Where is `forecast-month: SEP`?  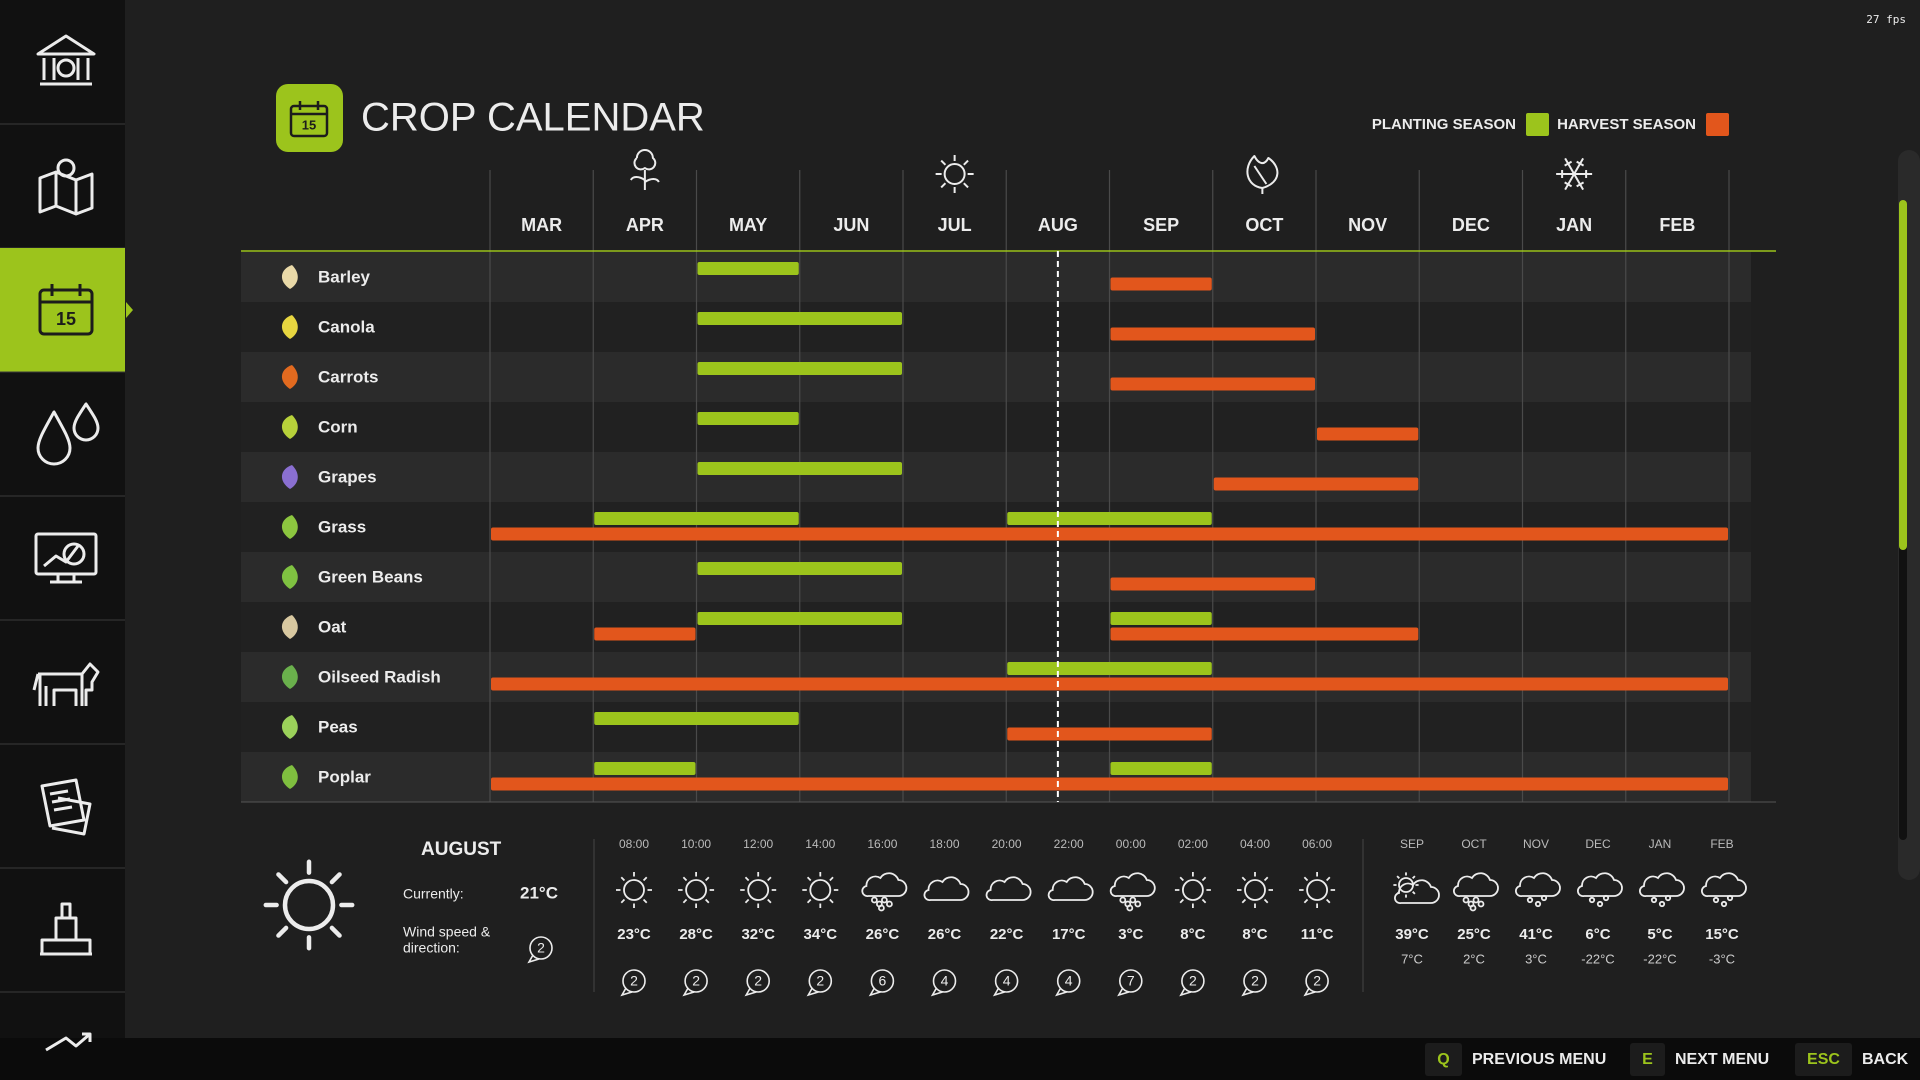 forecast-month: SEP is located at coordinates (1412, 844).